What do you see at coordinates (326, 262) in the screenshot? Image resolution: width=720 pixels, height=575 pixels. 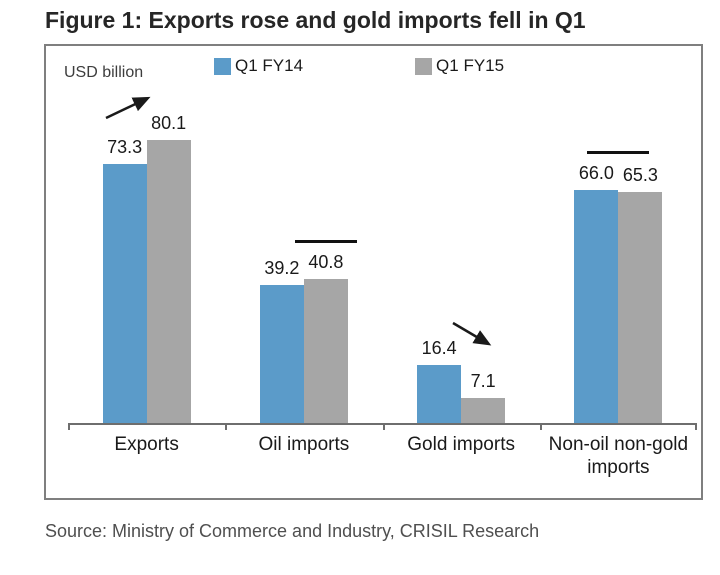 I see `value-label-q1-fy15-oil-imports: 40.8` at bounding box center [326, 262].